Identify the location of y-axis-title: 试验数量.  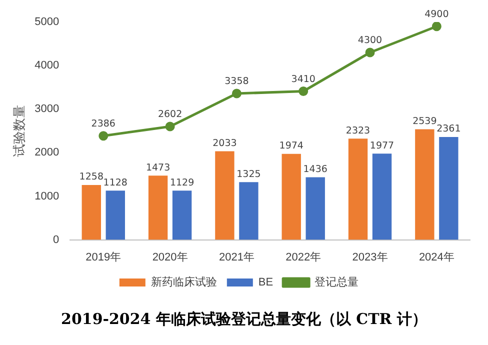
(18, 130).